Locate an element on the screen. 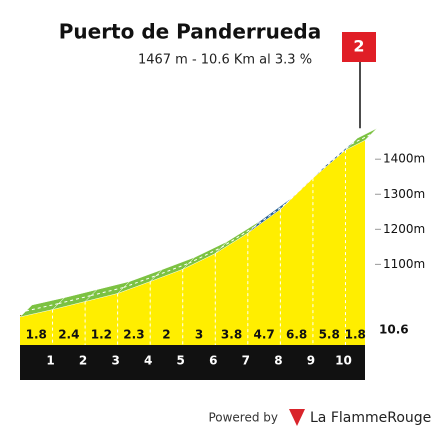  y-tick-label: 1100m is located at coordinates (404, 264).